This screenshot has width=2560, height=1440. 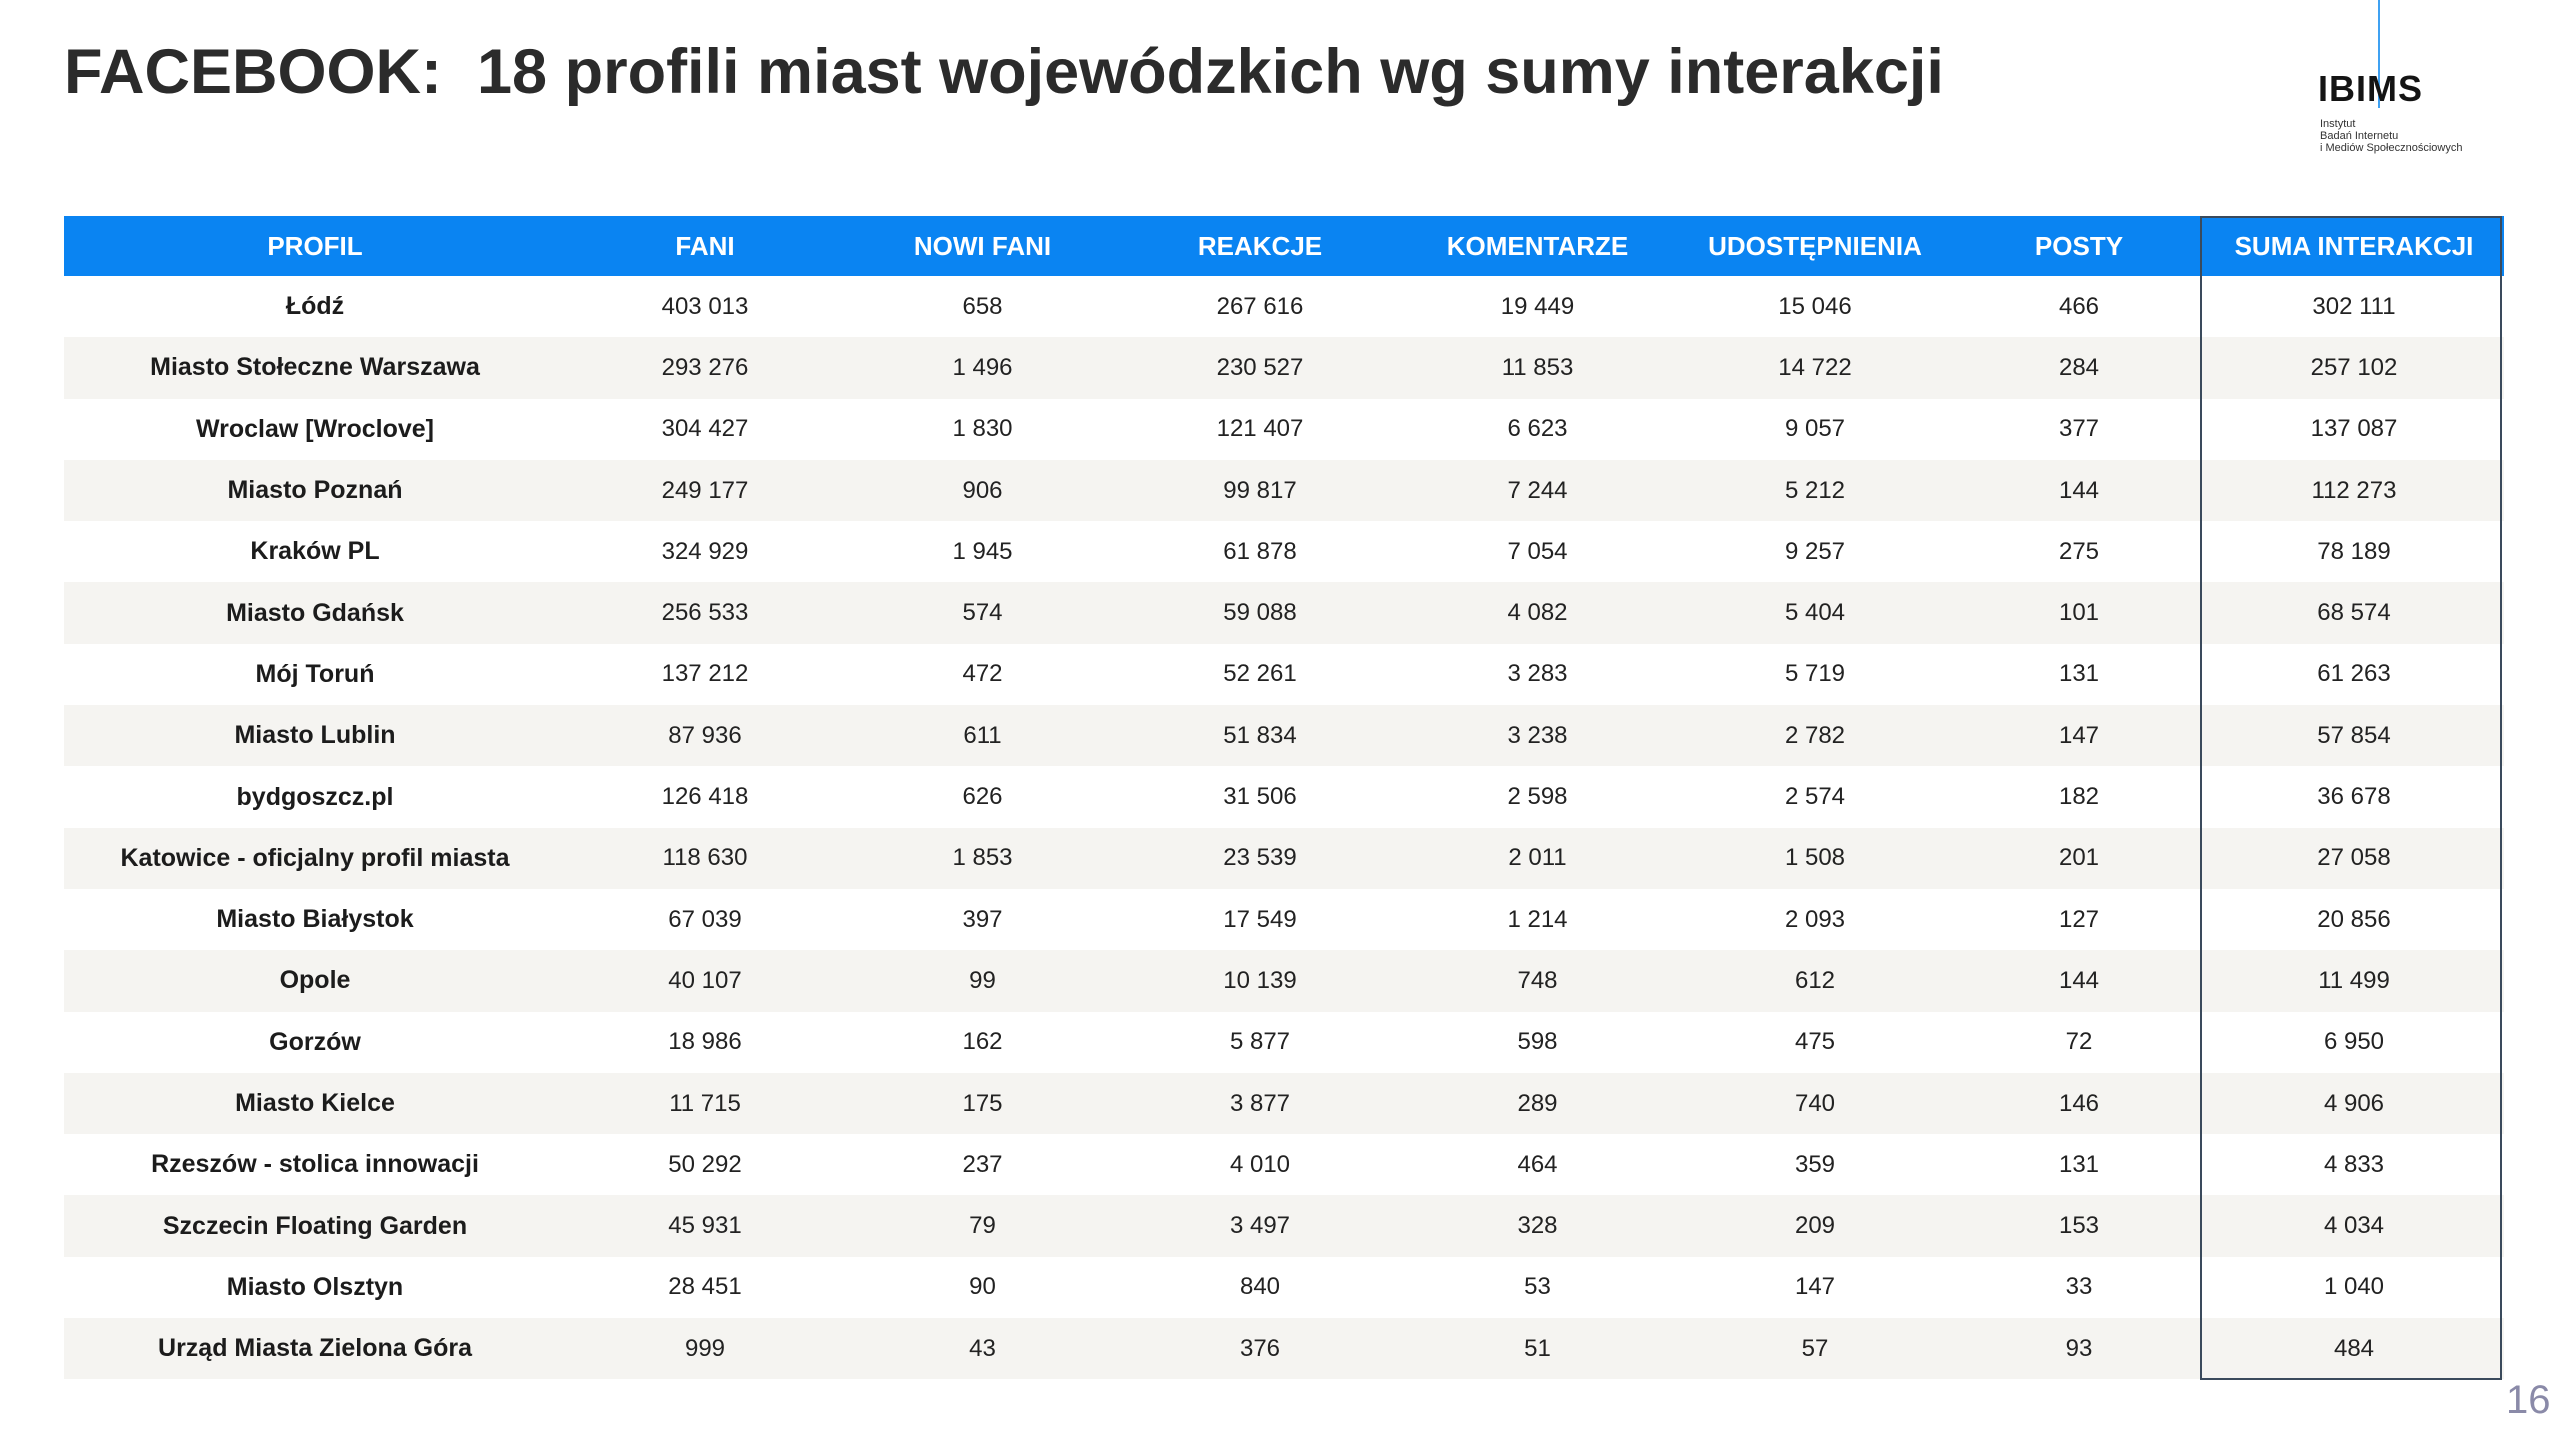 What do you see at coordinates (1537, 736) in the screenshot?
I see `cell-komentarze: 3 238` at bounding box center [1537, 736].